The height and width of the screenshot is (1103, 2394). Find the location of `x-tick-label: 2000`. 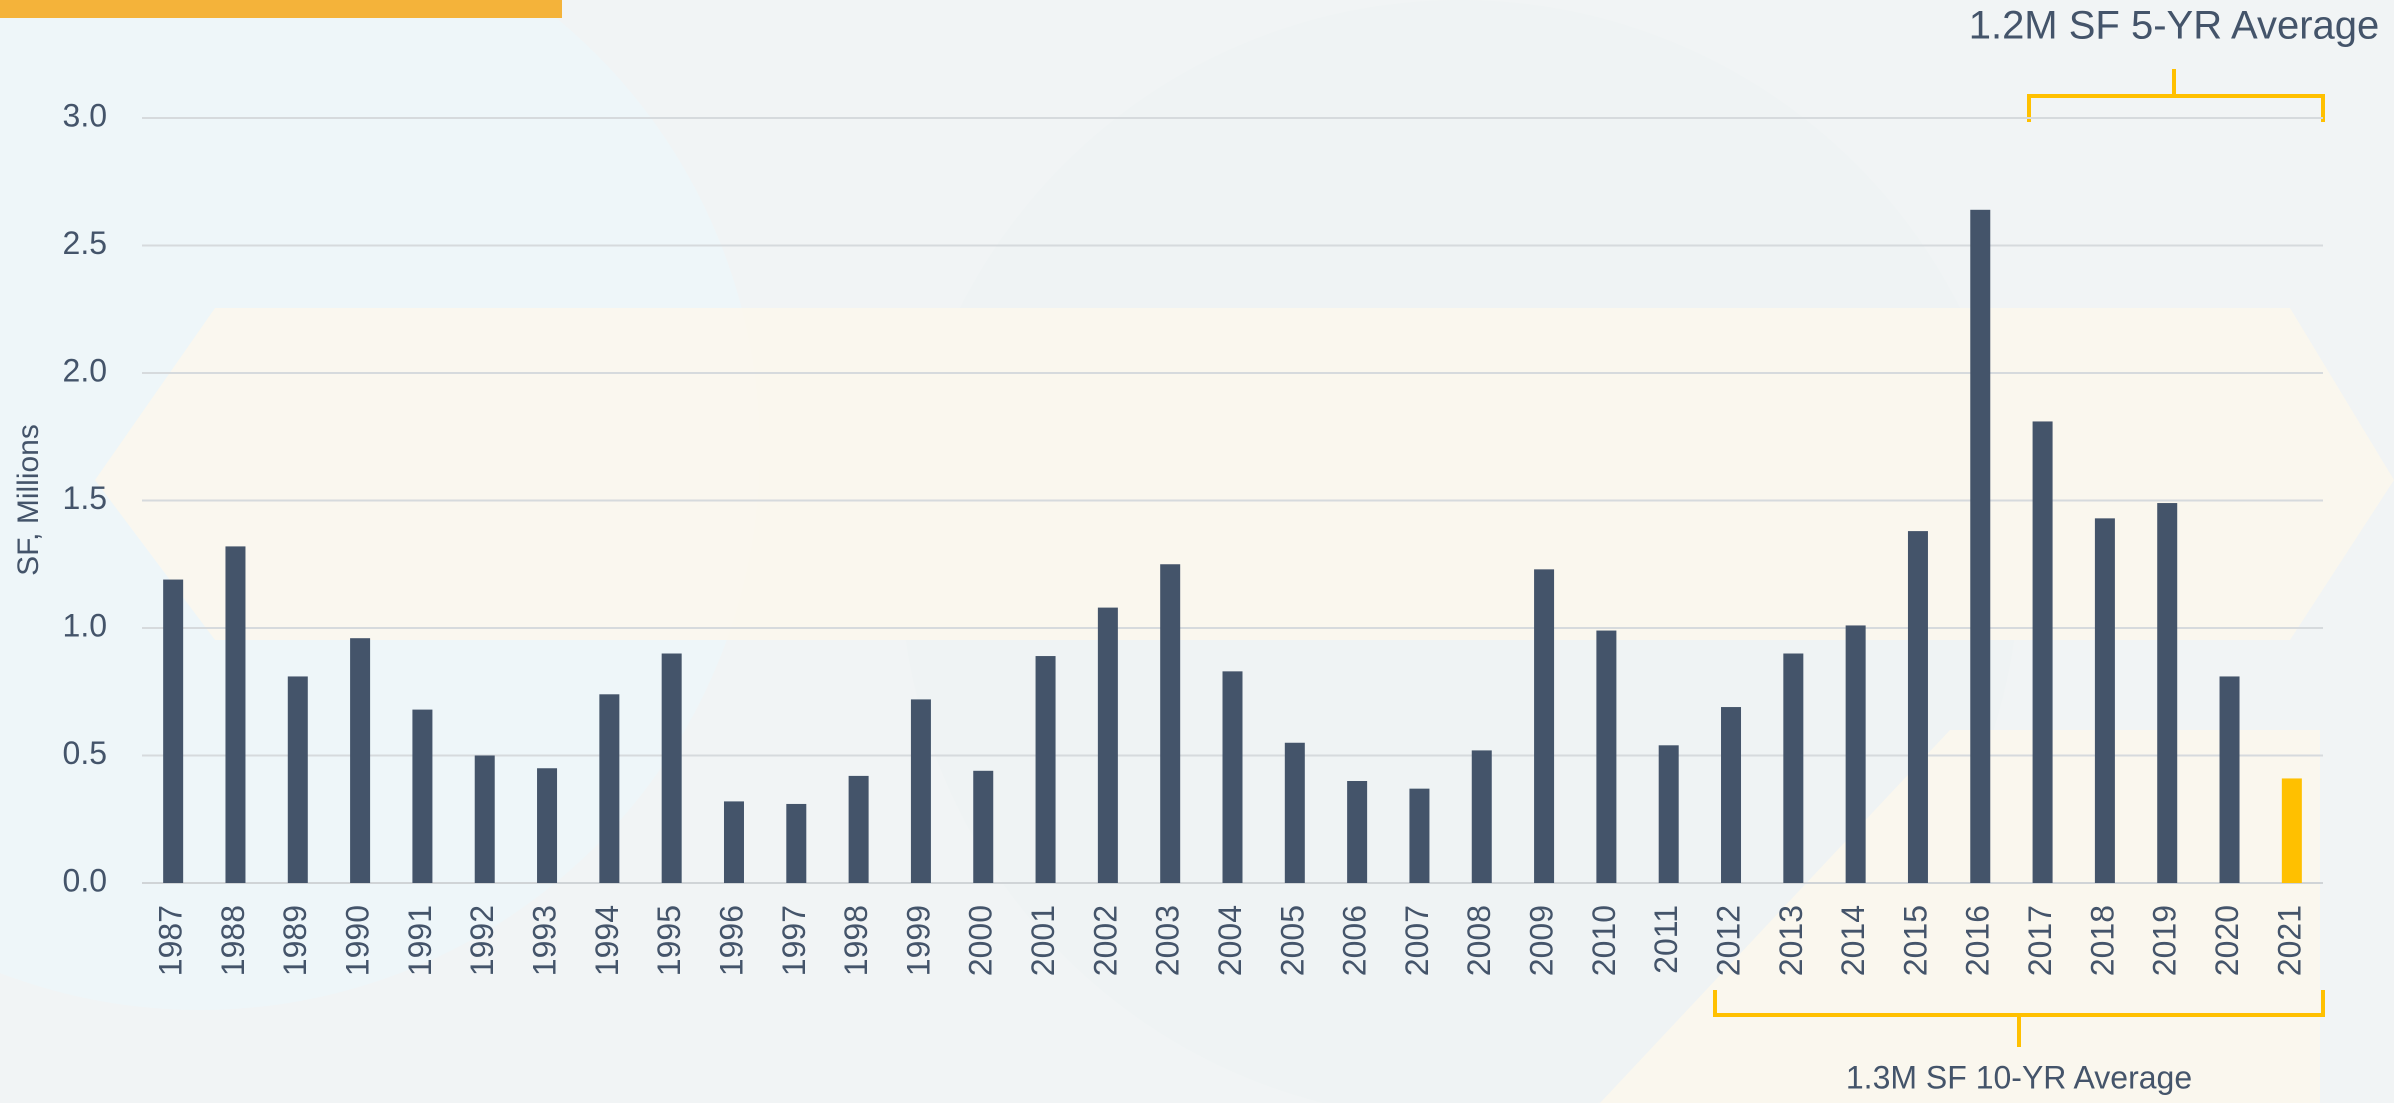

x-tick-label: 2000 is located at coordinates (981, 940).